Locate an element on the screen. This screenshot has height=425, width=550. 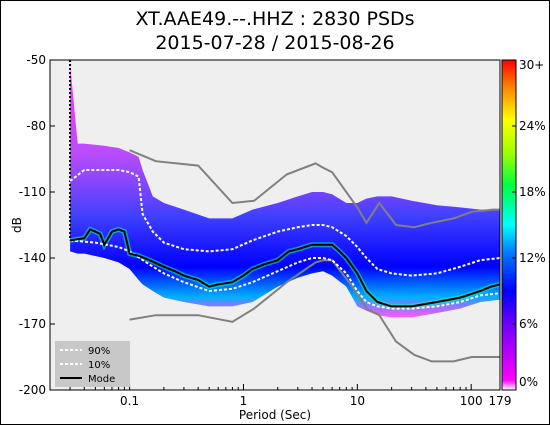
y-tick-label: -110 is located at coordinates (32, 192).